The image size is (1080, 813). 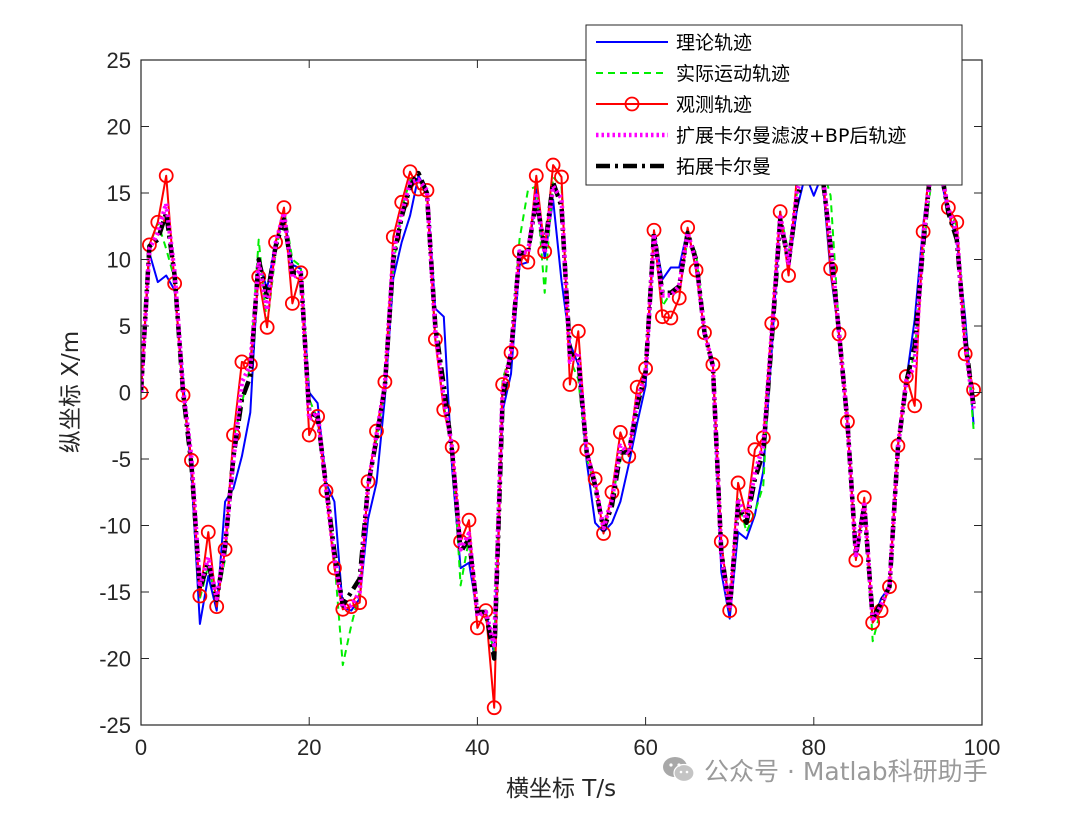 I want to click on x-tick-label: 100, so click(x=982, y=747).